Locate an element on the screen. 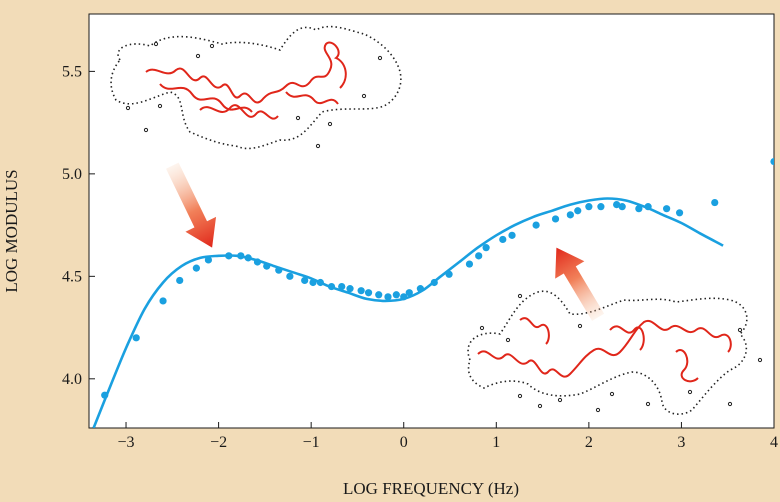 The height and width of the screenshot is (502, 780). x-tick-label: −2 is located at coordinates (218, 442).